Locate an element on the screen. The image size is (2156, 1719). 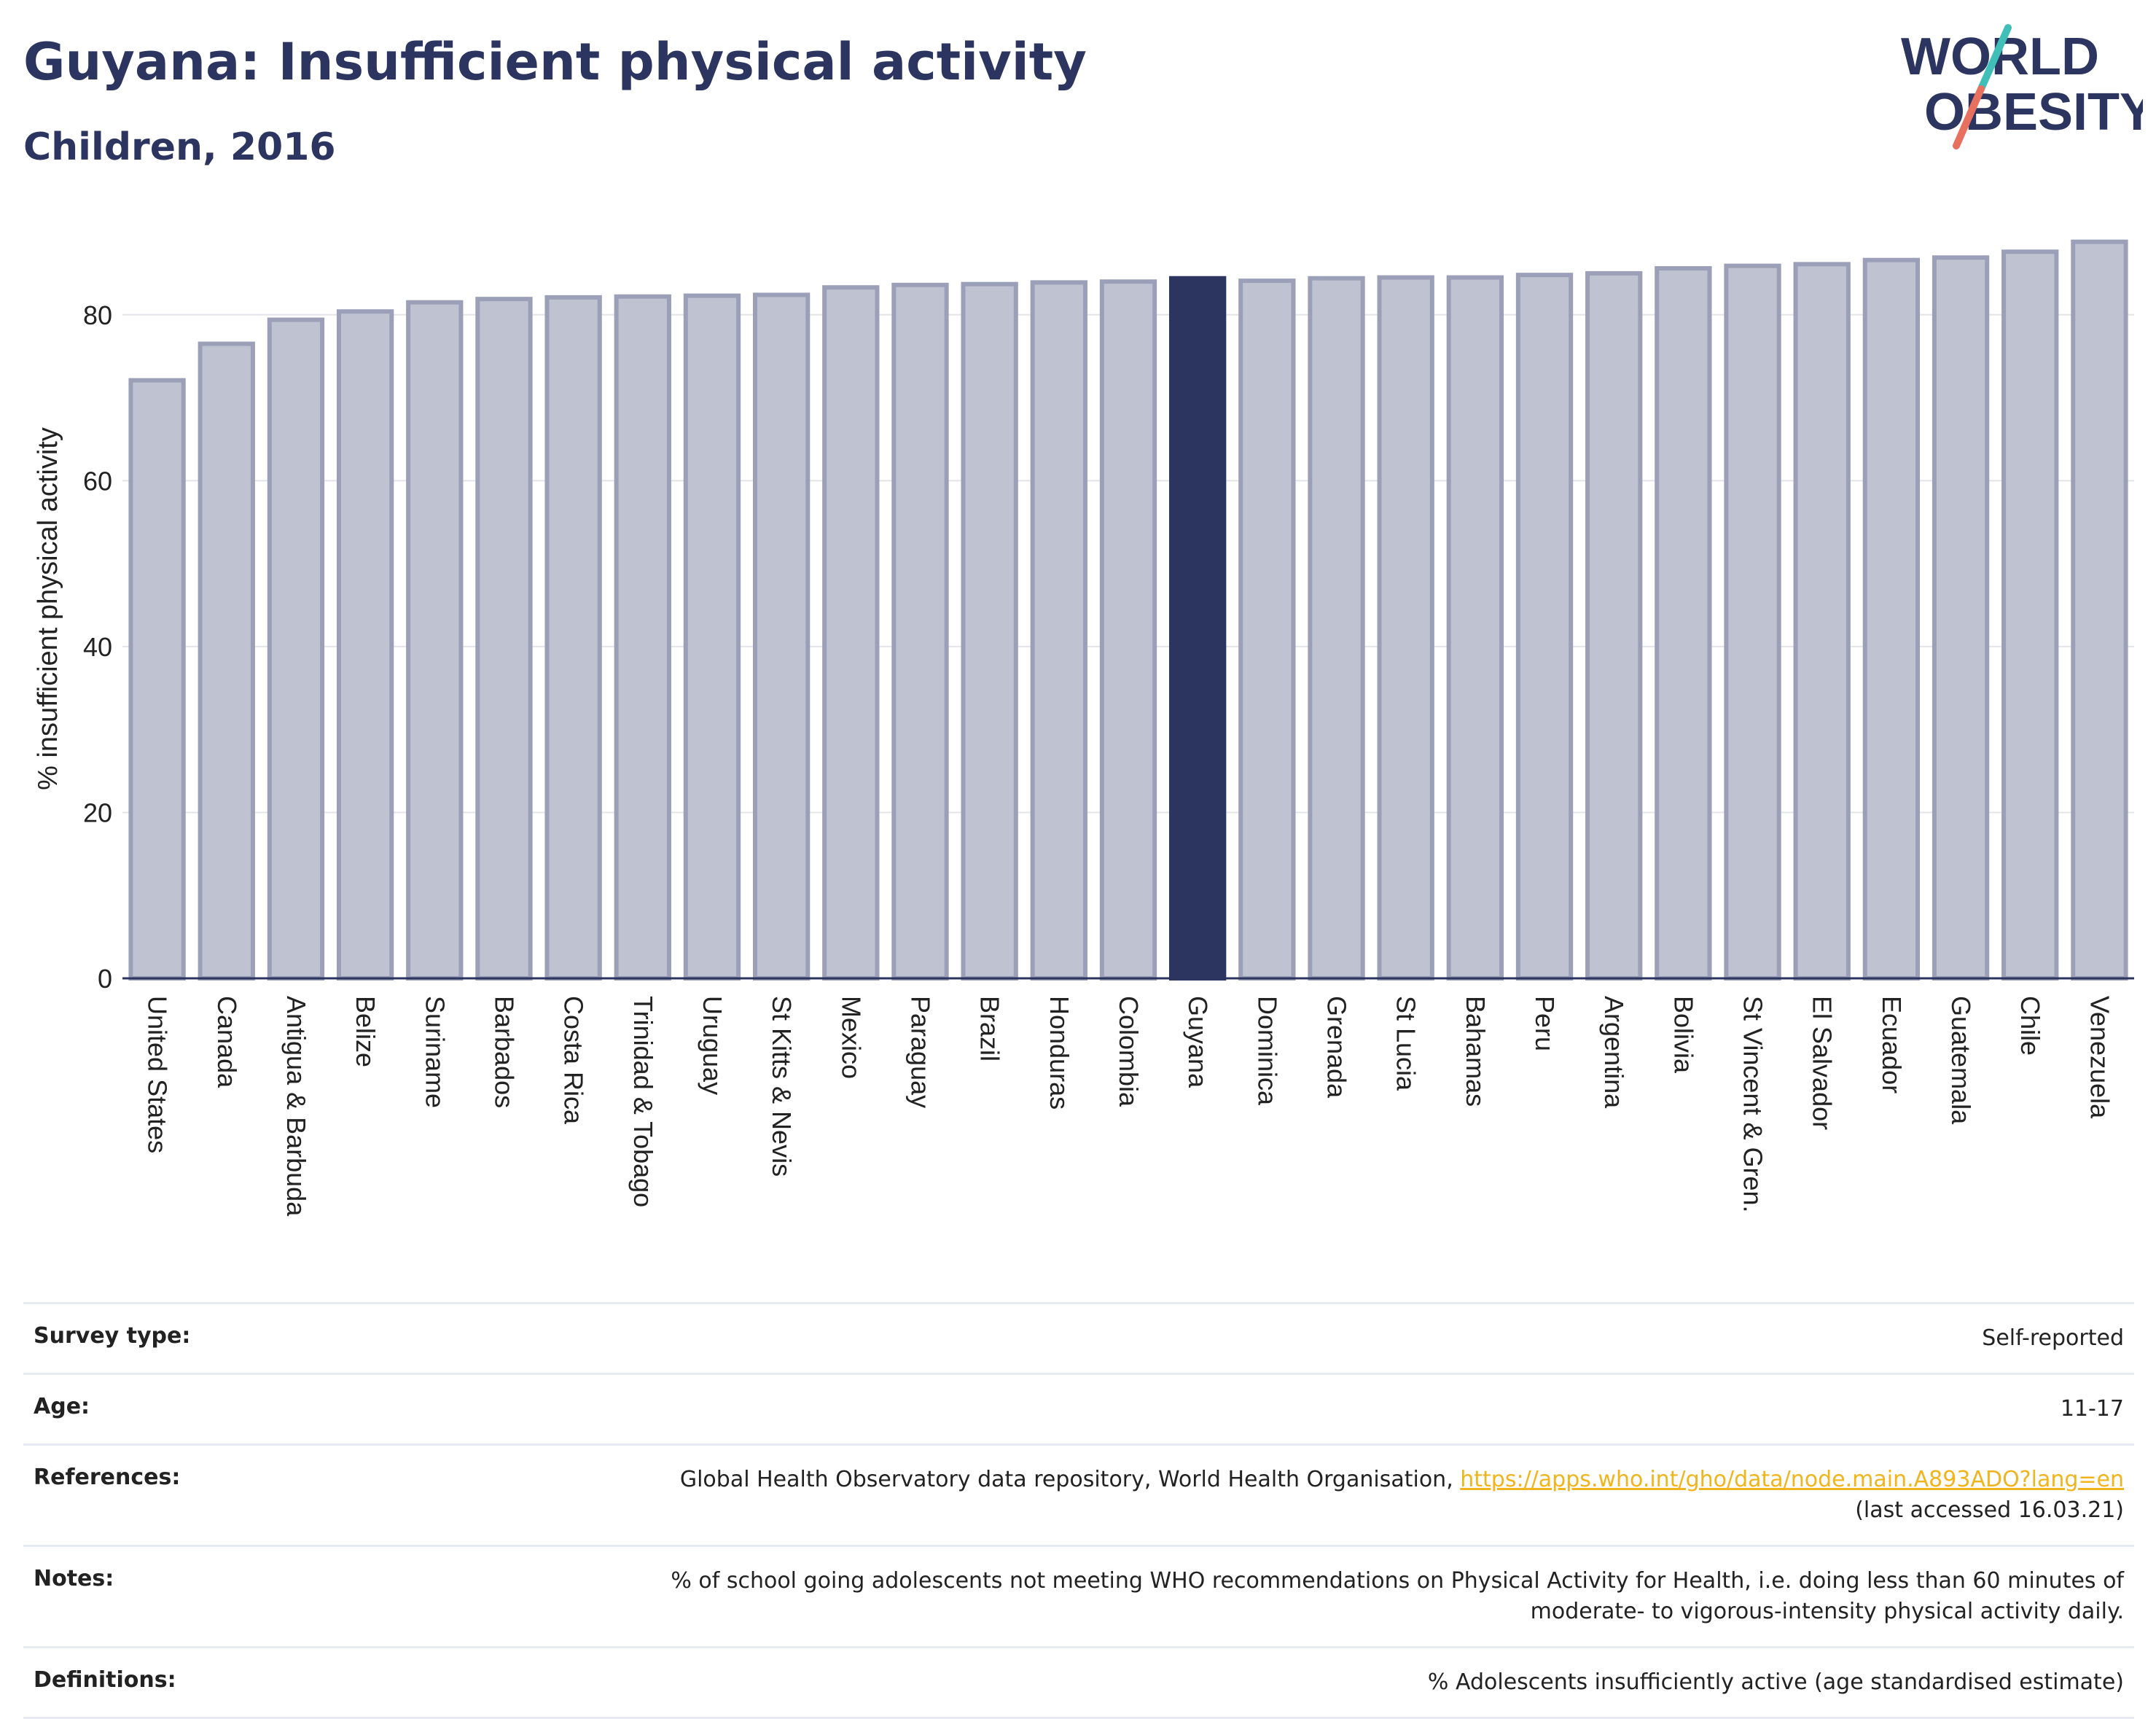
bar-costa-rica is located at coordinates (573, 638).